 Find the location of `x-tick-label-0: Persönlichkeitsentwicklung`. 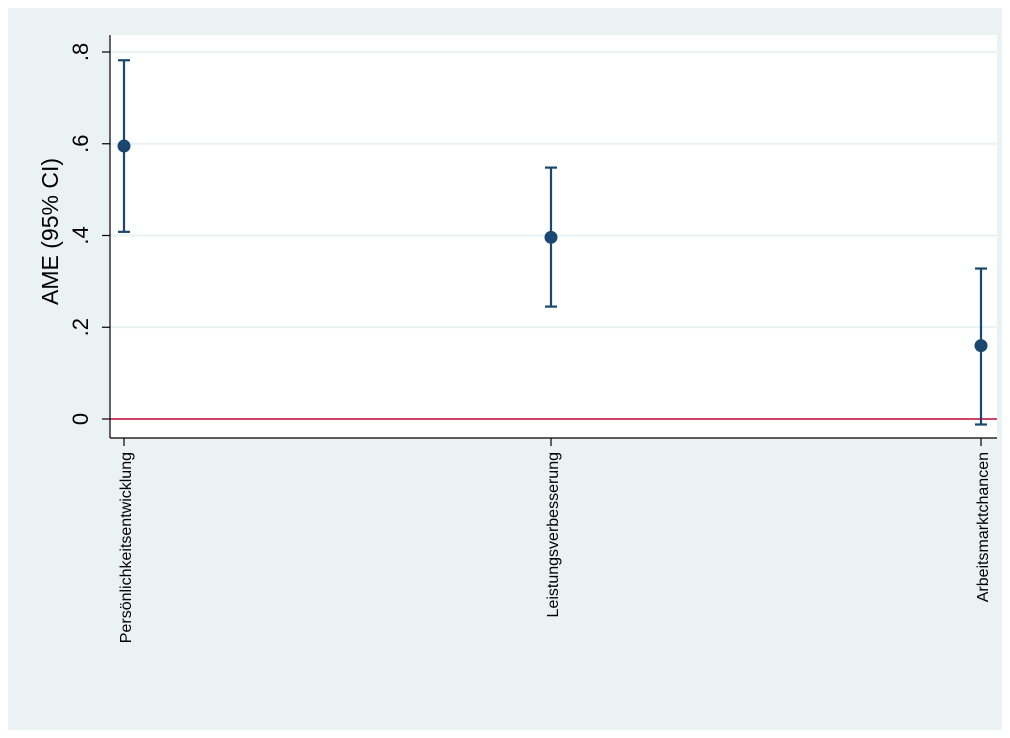

x-tick-label-0: Persönlichkeitsentwicklung is located at coordinates (126, 547).